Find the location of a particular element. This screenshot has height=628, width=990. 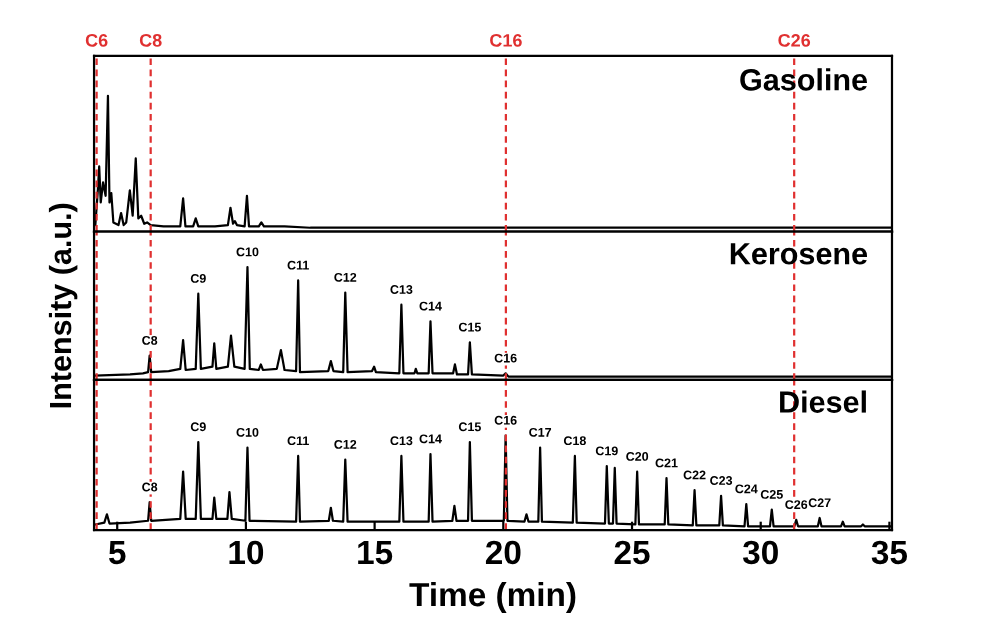

x-tick-label: 15 is located at coordinates (375, 552).